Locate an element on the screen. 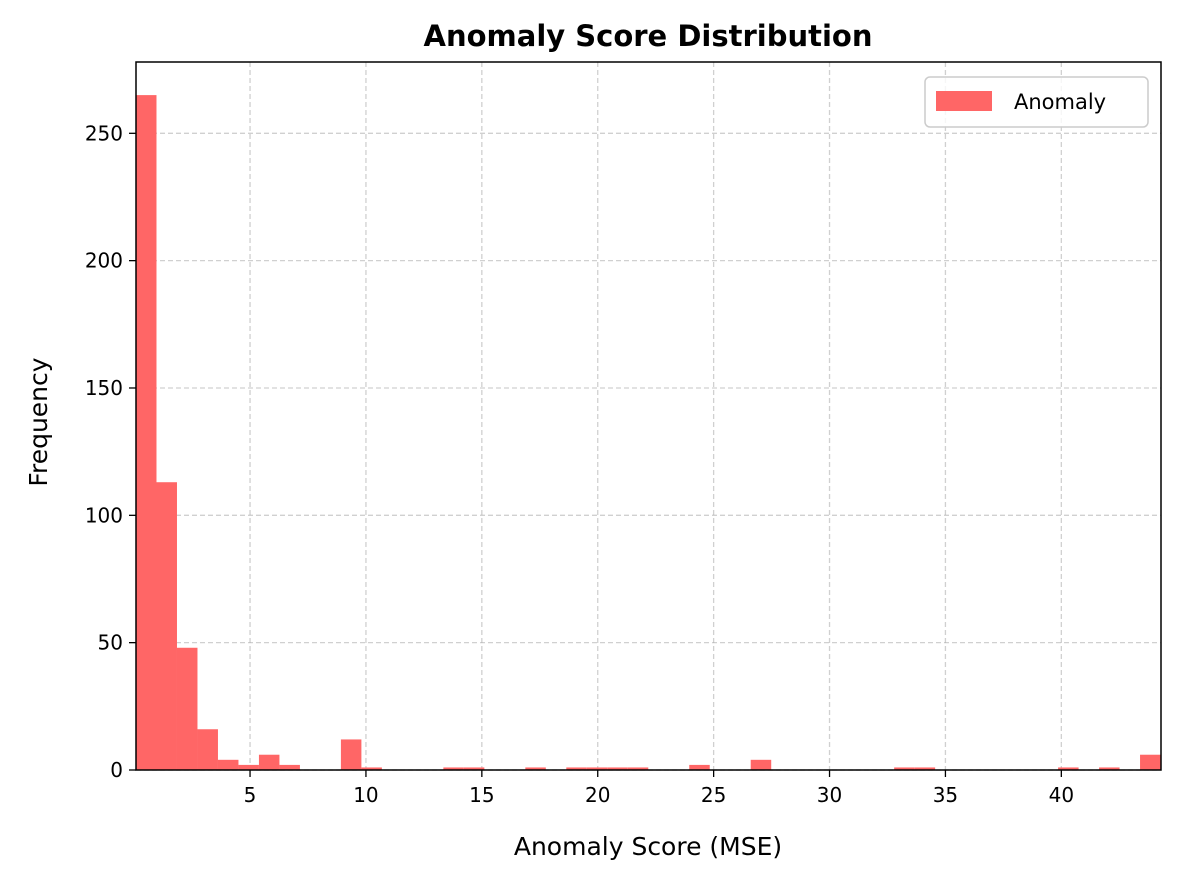 This screenshot has height=882, width=1180. x-tick-label: 30 is located at coordinates (829, 795).